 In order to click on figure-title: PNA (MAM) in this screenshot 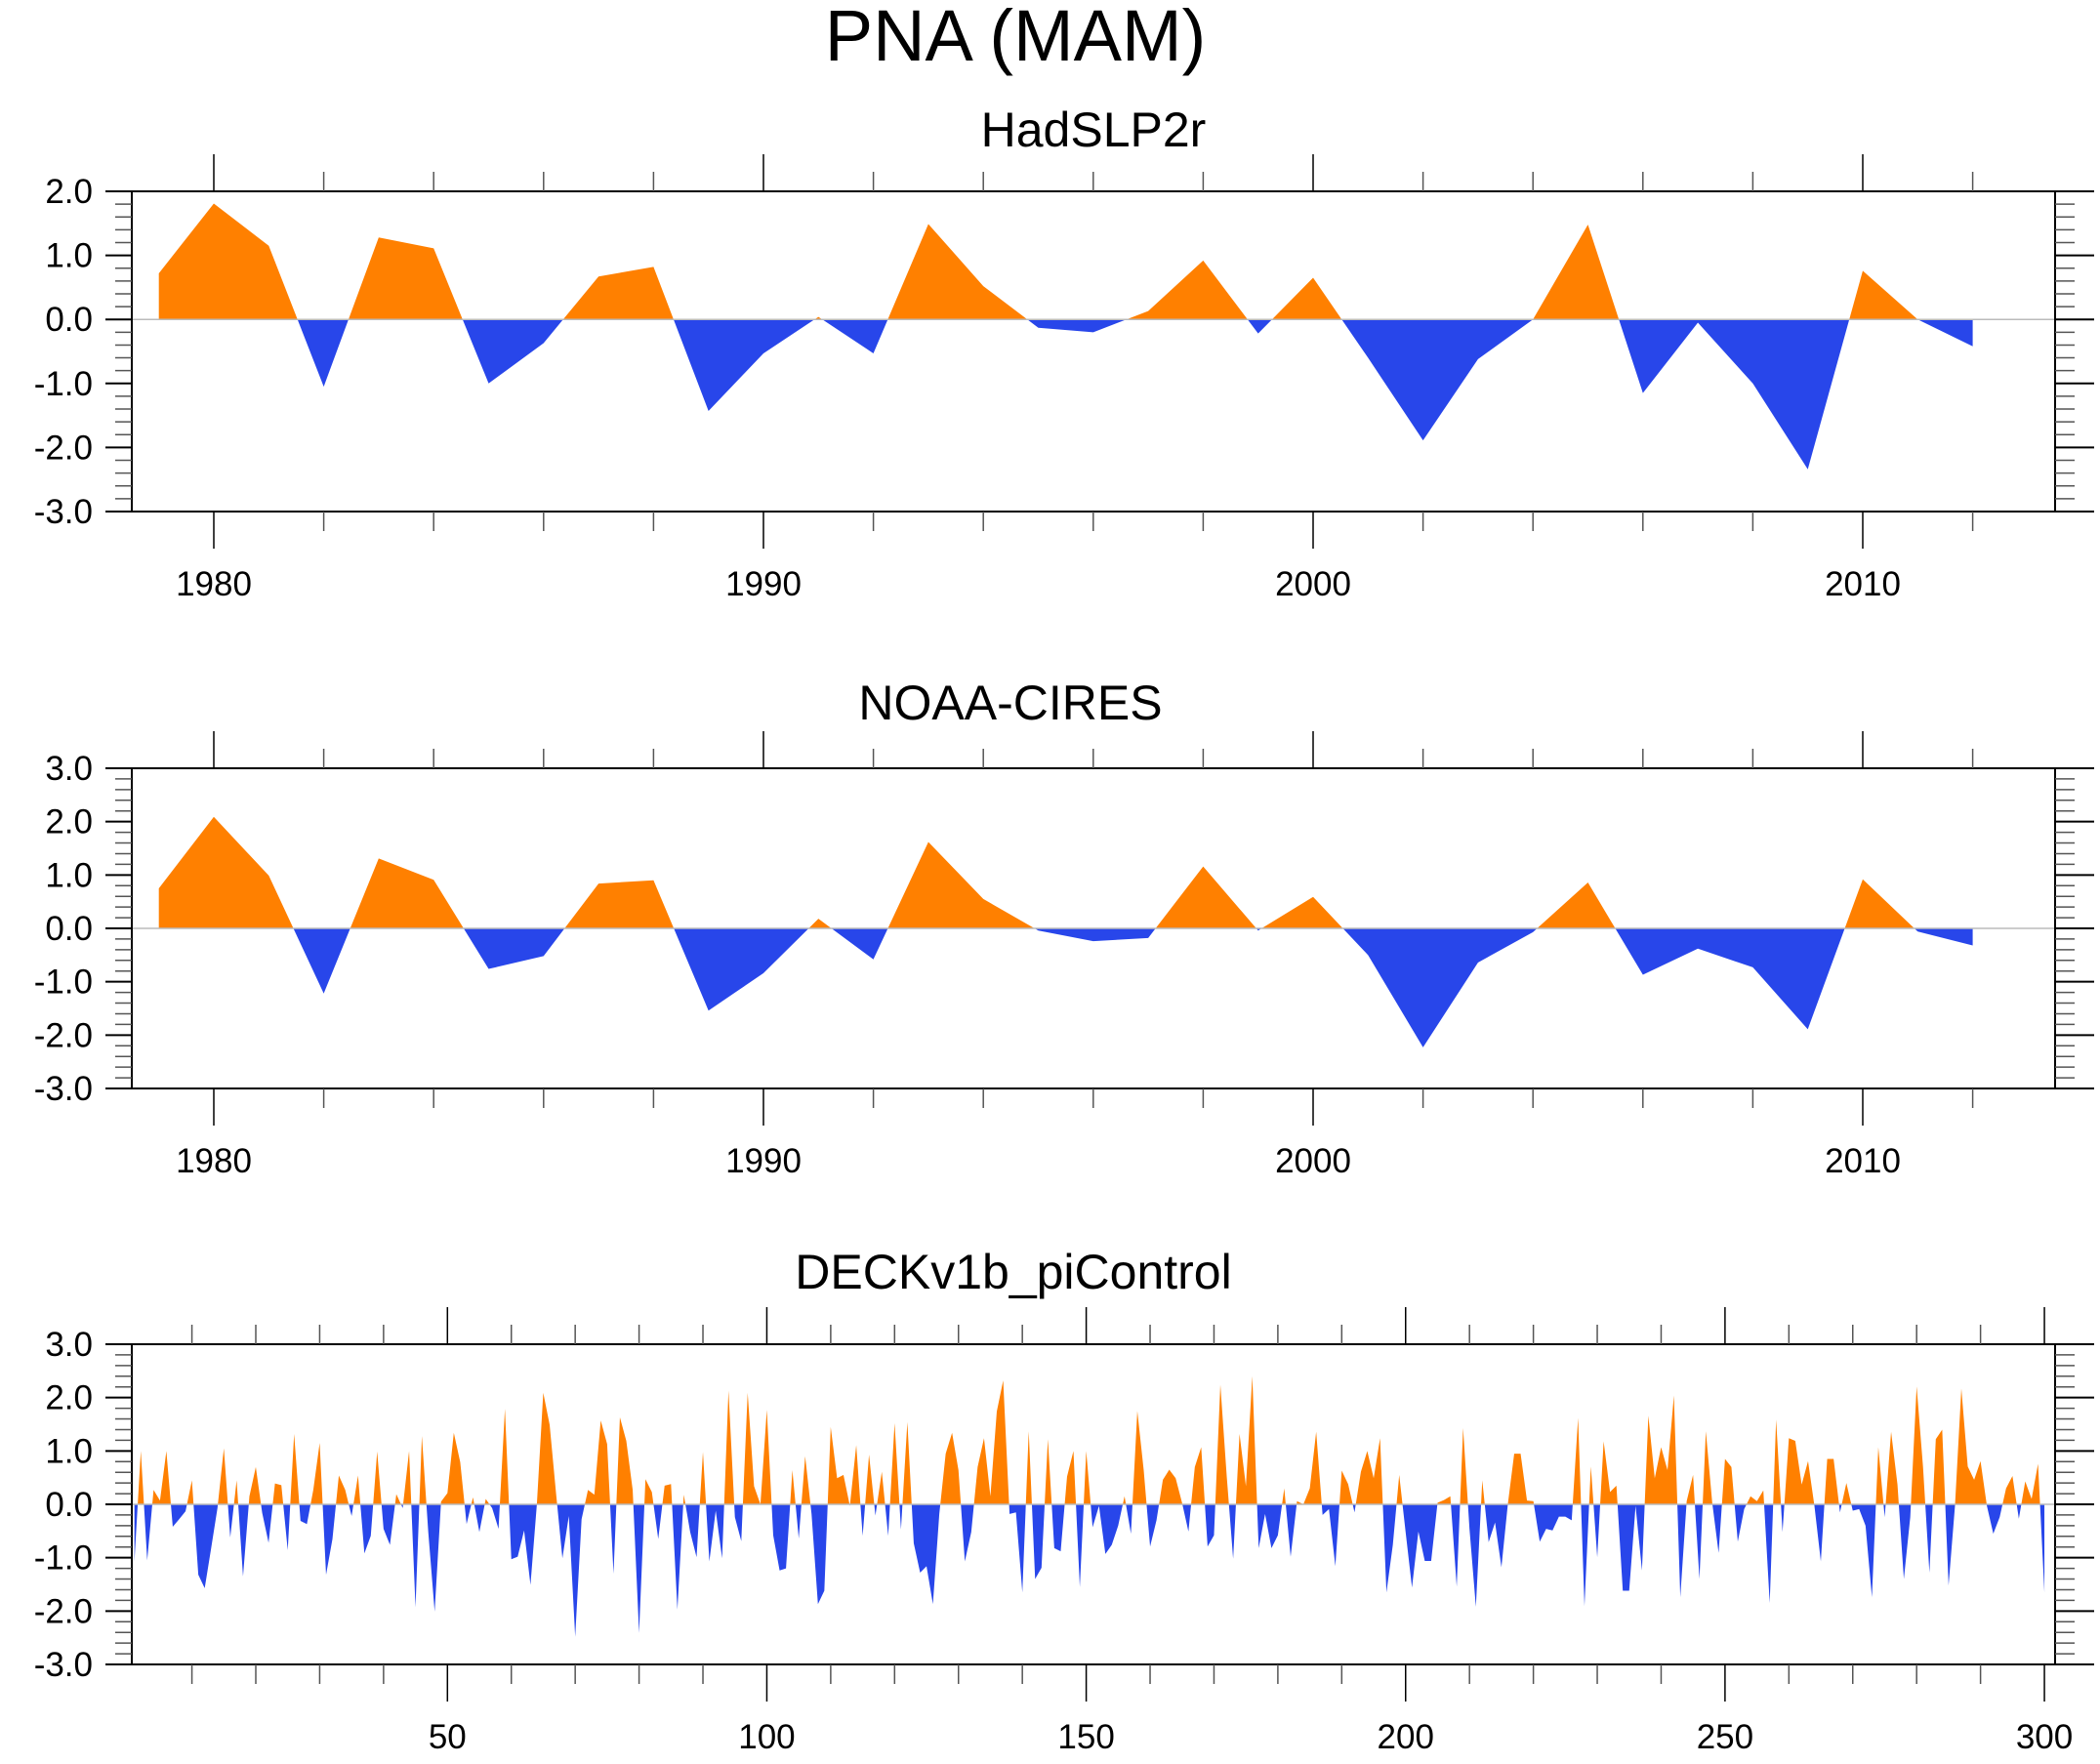, I will do `click(1016, 38)`.